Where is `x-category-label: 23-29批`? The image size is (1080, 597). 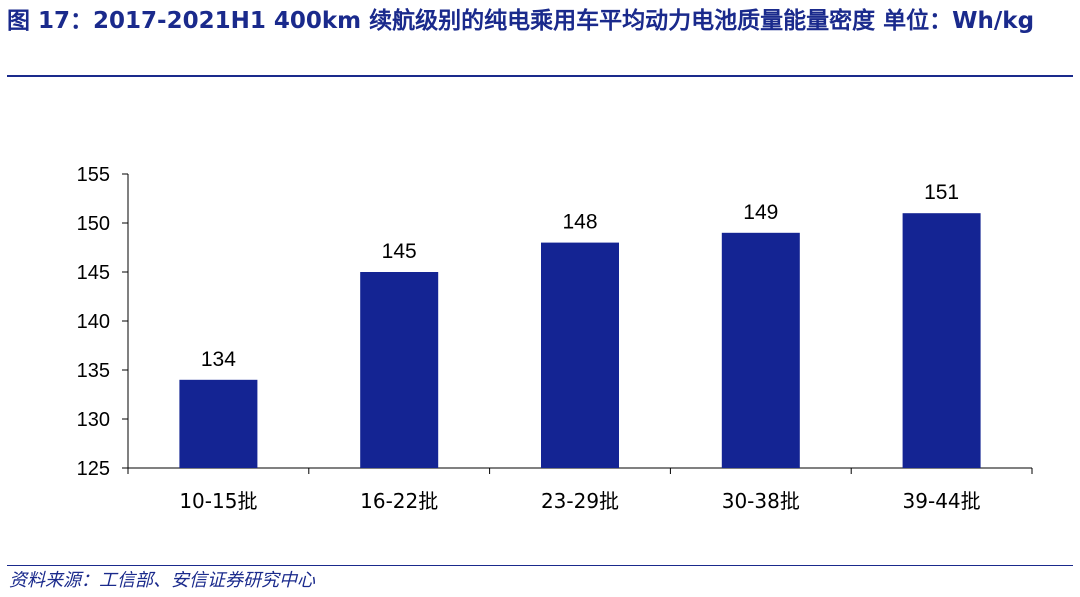
x-category-label: 23-29批 is located at coordinates (580, 501).